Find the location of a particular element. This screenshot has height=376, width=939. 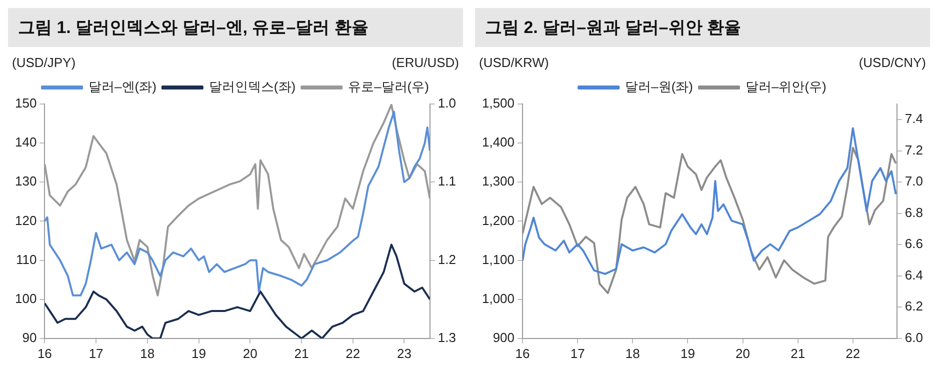

y2-tick-label: 1.2 is located at coordinates (447, 259).